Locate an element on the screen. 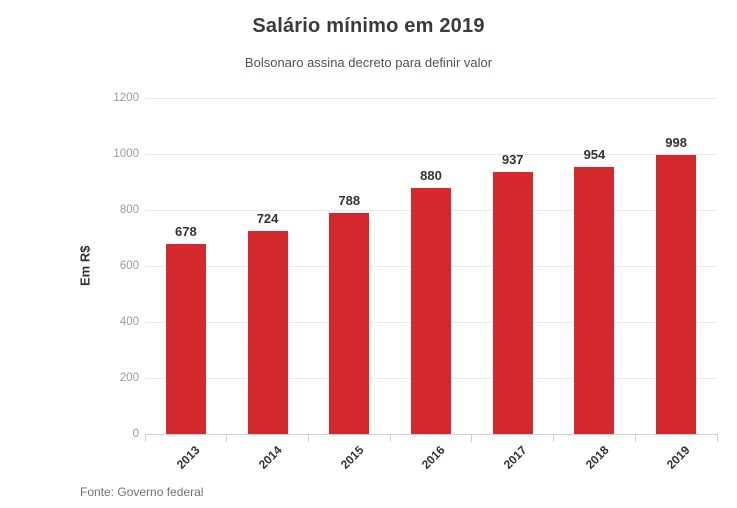 The image size is (737, 508). x-axis-category-label: 2014 is located at coordinates (270, 457).